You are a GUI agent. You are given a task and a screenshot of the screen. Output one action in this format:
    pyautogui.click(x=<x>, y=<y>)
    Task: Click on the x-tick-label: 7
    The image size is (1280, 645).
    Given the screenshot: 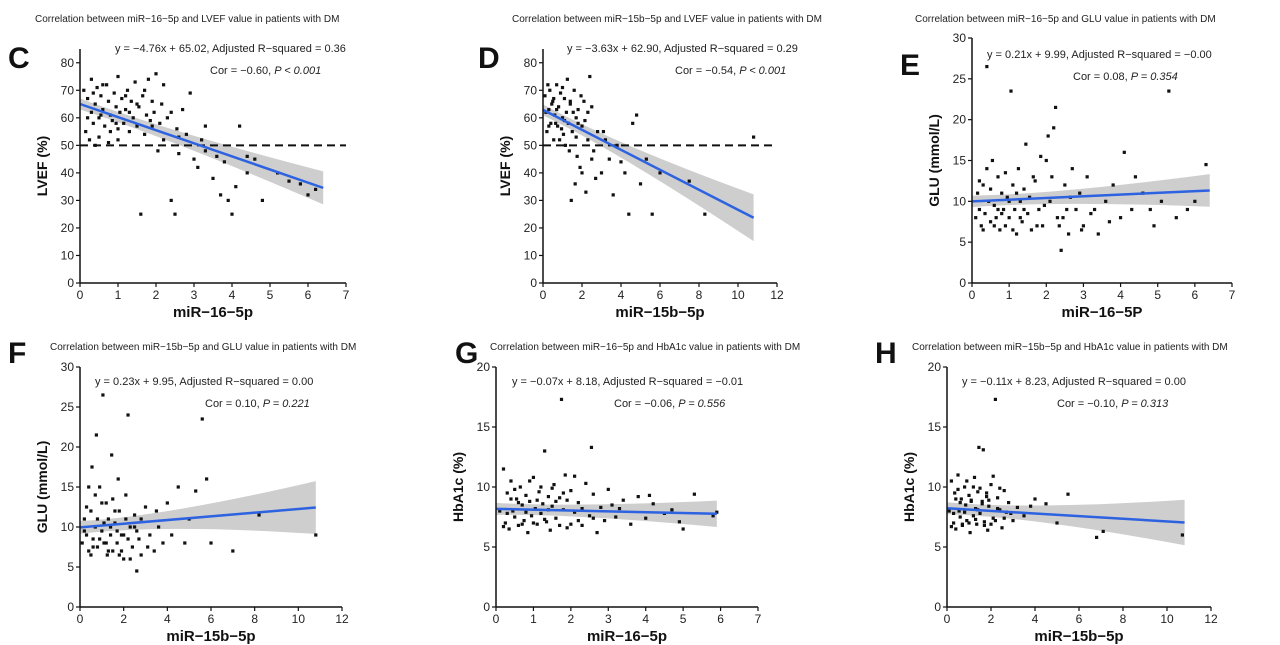 What is the action you would take?
    pyautogui.click(x=758, y=619)
    